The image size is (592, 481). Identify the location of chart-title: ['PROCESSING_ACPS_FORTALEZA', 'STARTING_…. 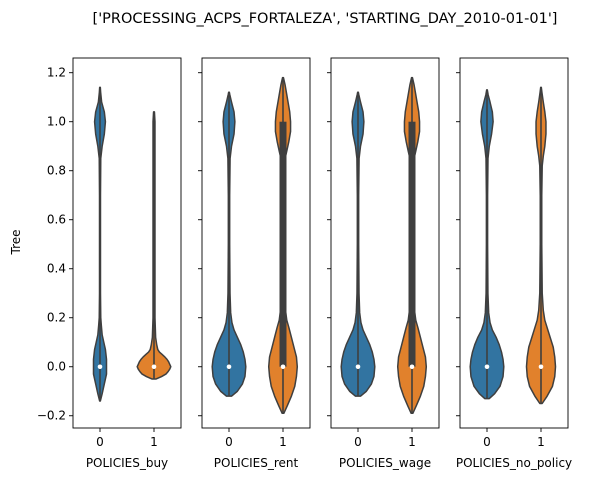
(325, 19).